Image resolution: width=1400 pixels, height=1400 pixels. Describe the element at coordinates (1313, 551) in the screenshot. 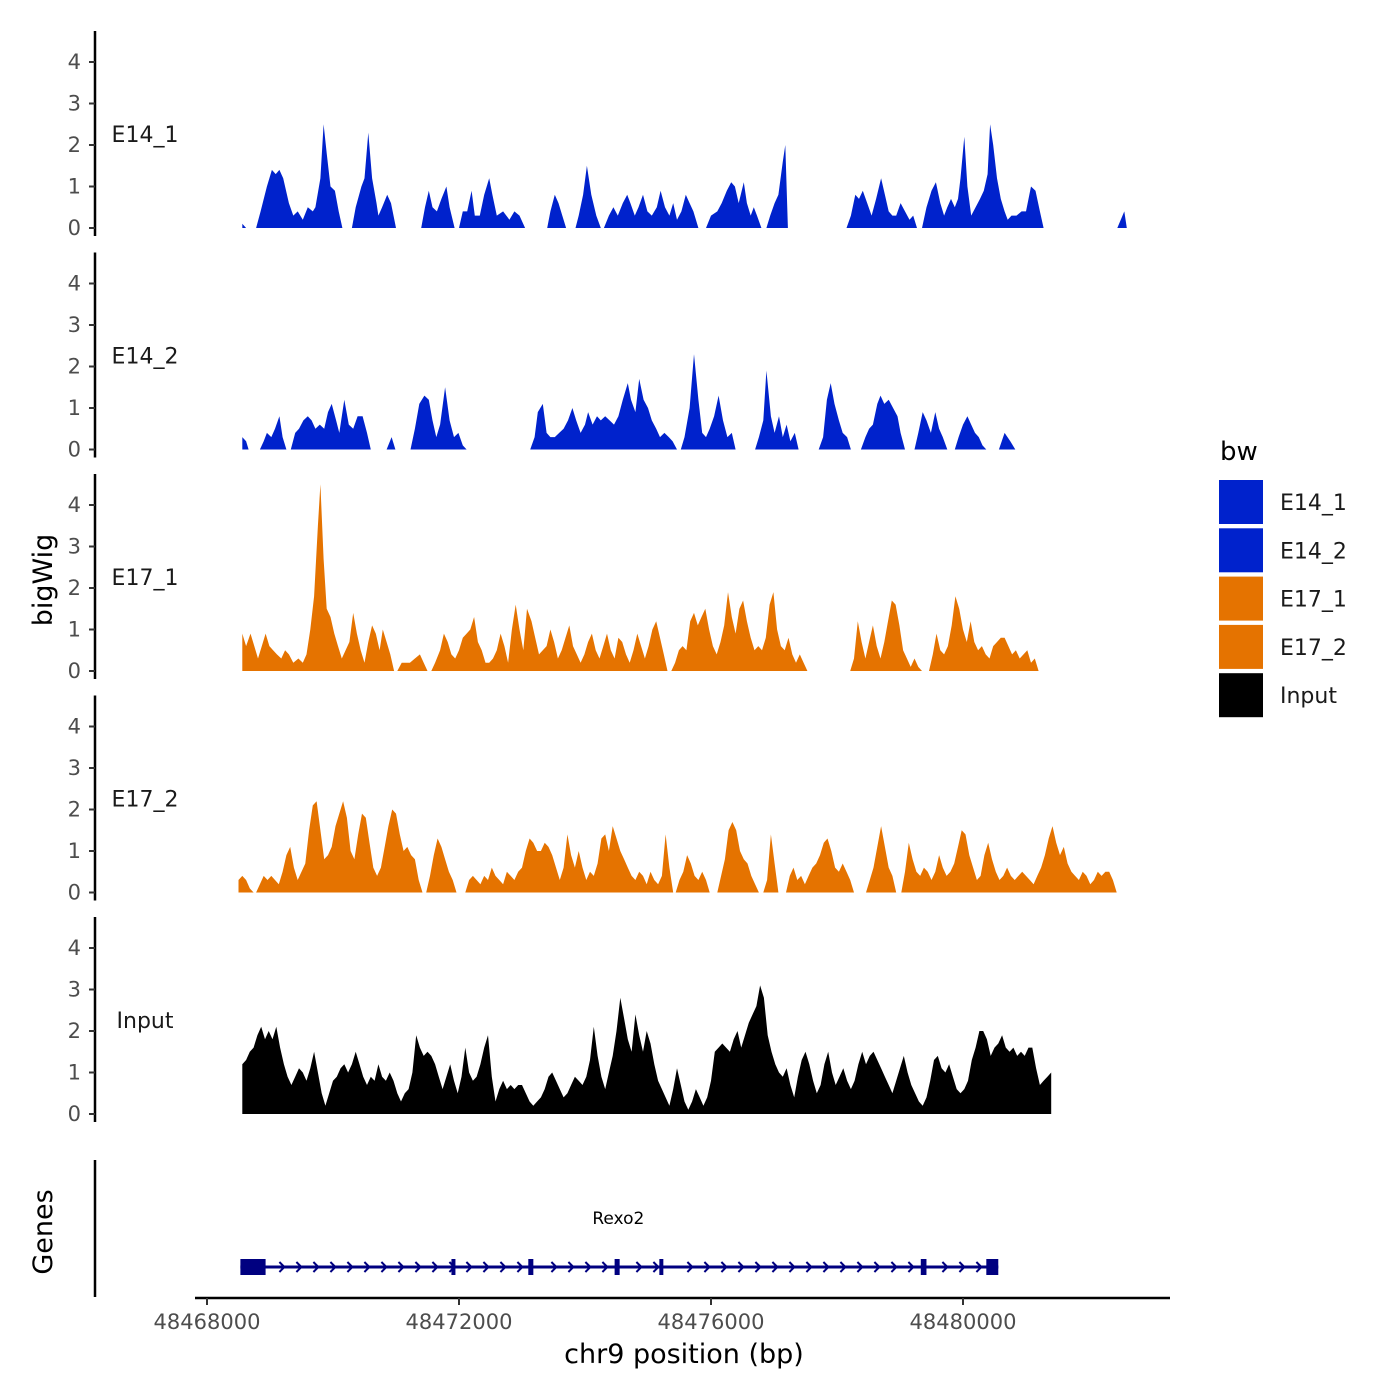

I see `legend-label: E14_2` at that location.